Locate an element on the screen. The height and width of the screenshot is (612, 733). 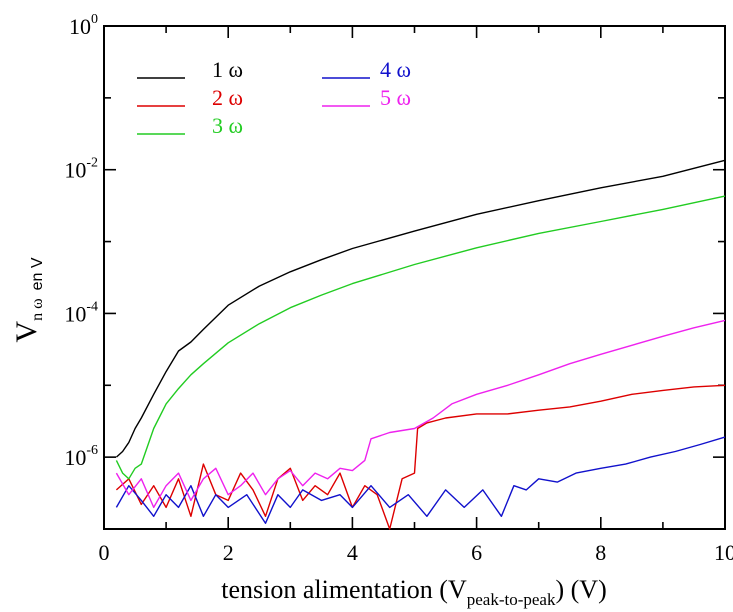
x-tick-labels: 0 2 4 6 8 10 is located at coordinates (416, 552).